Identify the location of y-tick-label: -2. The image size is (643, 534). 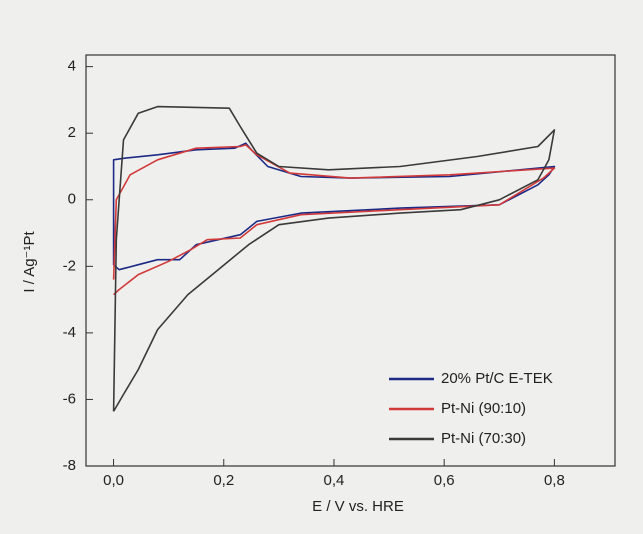
(69, 265).